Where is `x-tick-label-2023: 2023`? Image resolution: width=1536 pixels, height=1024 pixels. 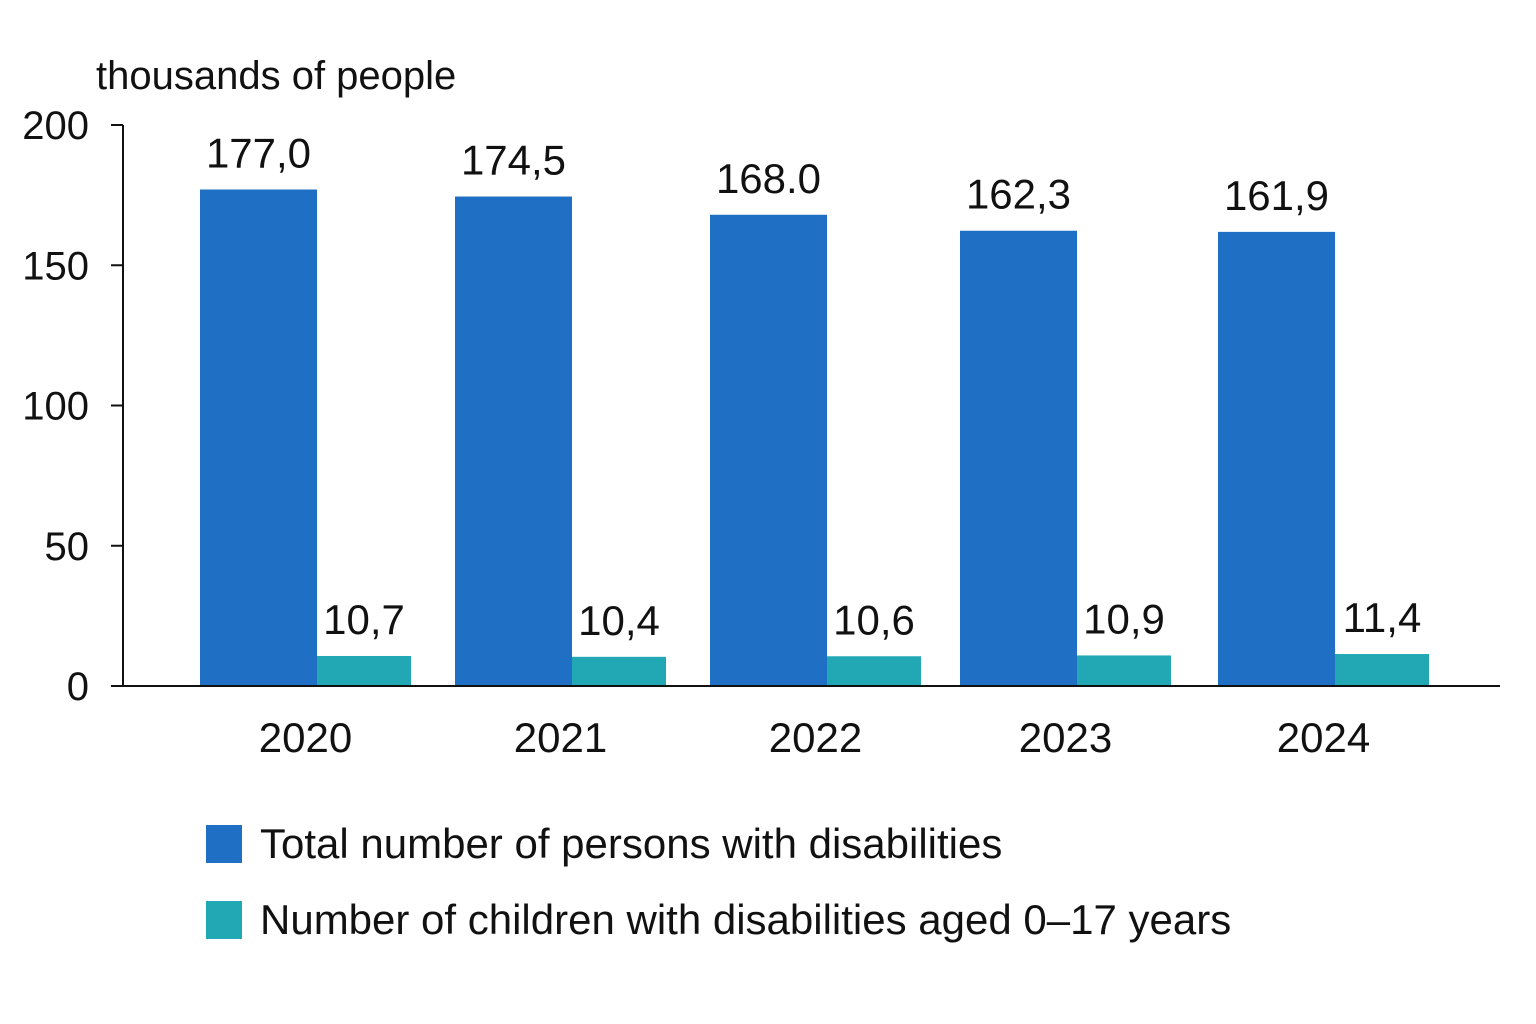
x-tick-label-2023: 2023 is located at coordinates (1065, 737).